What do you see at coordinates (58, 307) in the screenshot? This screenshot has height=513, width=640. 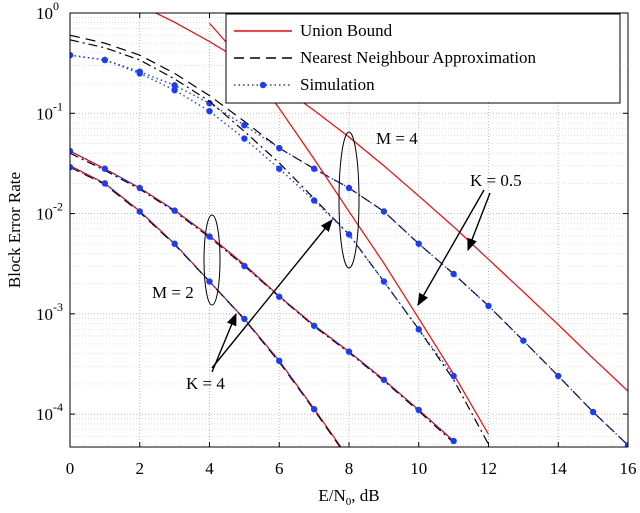 I see `y-tick-exponent: -3` at bounding box center [58, 307].